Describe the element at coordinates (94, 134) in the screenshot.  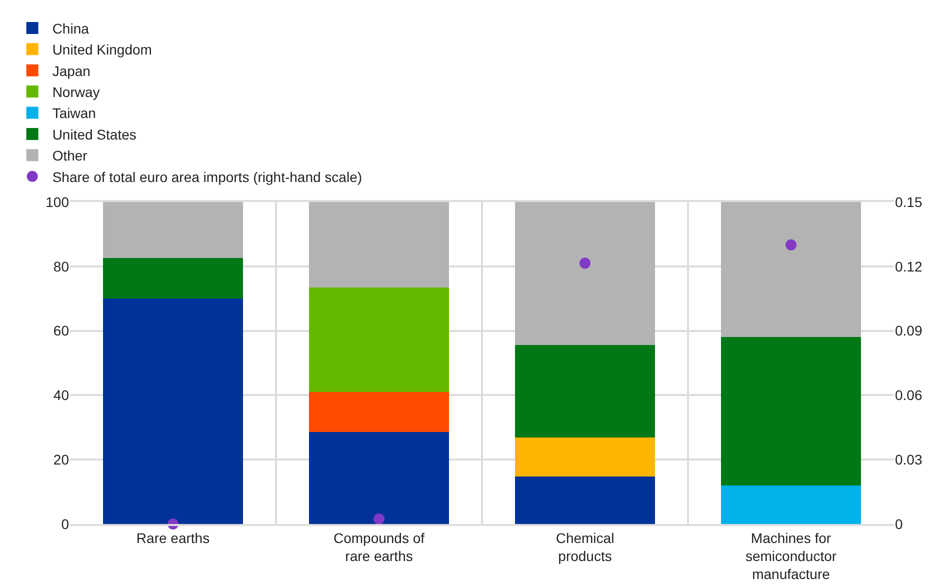
I see `legend-label: United States` at that location.